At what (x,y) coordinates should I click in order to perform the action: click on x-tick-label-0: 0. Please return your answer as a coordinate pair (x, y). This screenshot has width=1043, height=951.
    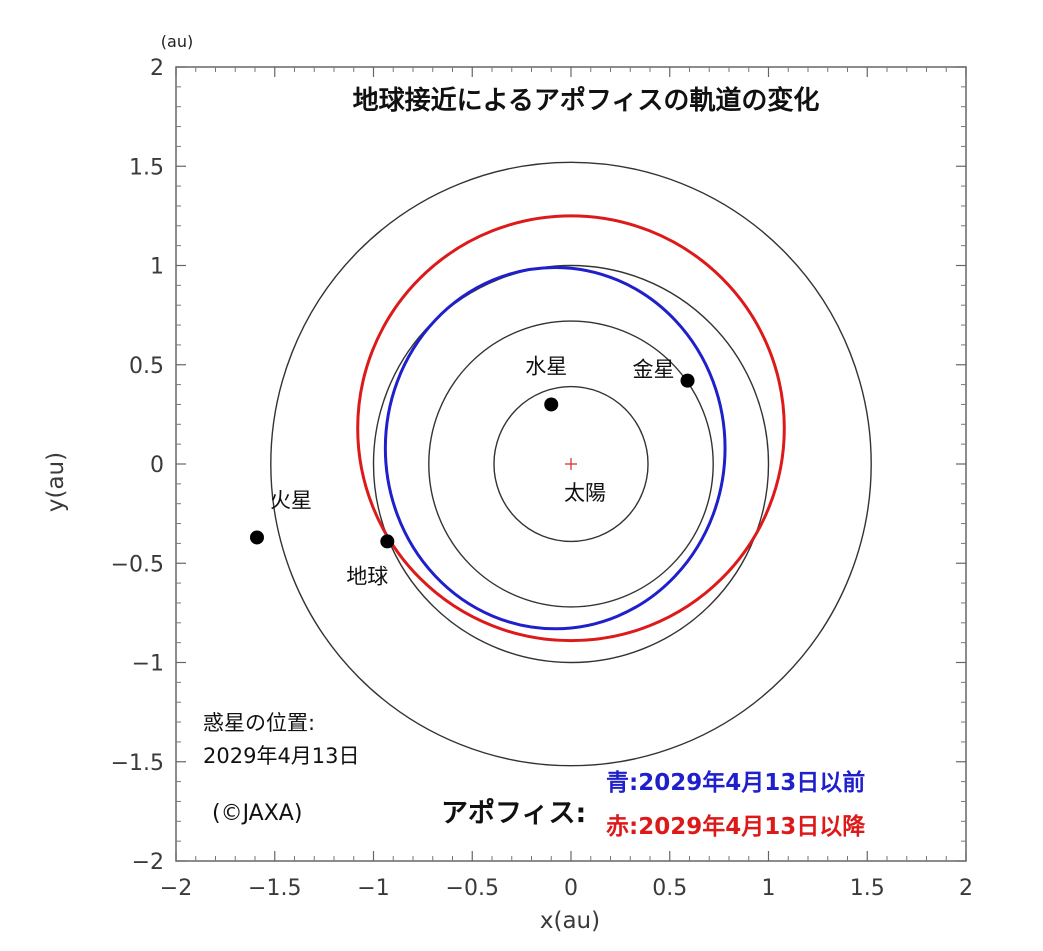
    Looking at the image, I should click on (571, 888).